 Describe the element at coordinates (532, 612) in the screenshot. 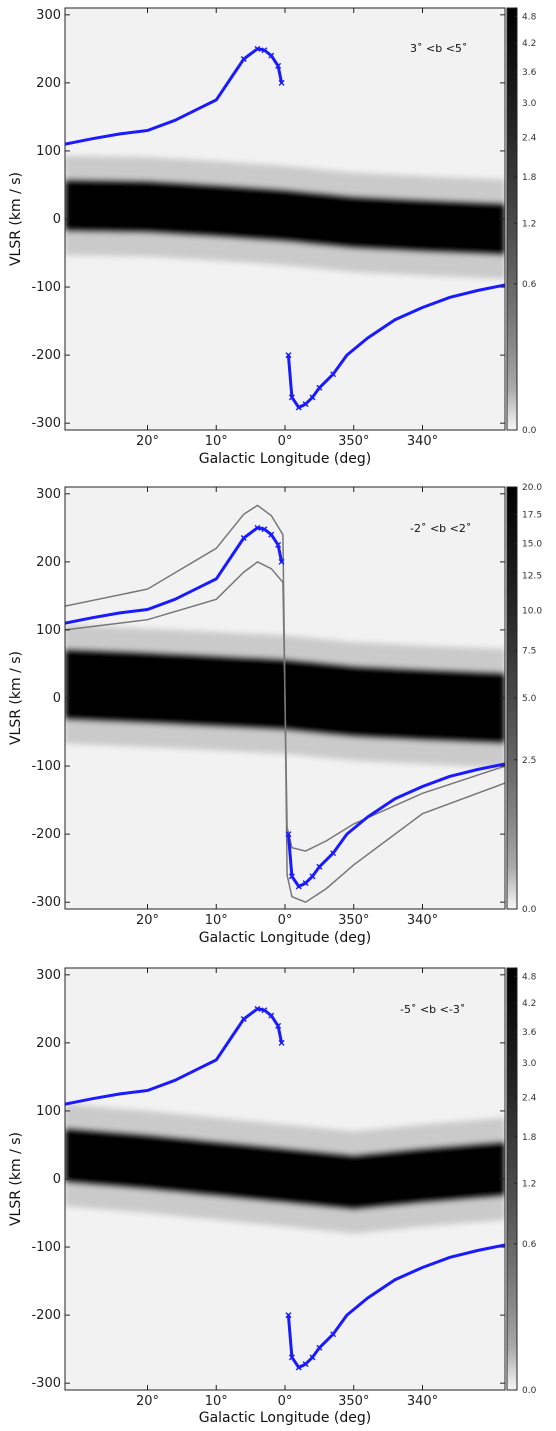

I see `colorbar-tick-label: 10.0` at that location.